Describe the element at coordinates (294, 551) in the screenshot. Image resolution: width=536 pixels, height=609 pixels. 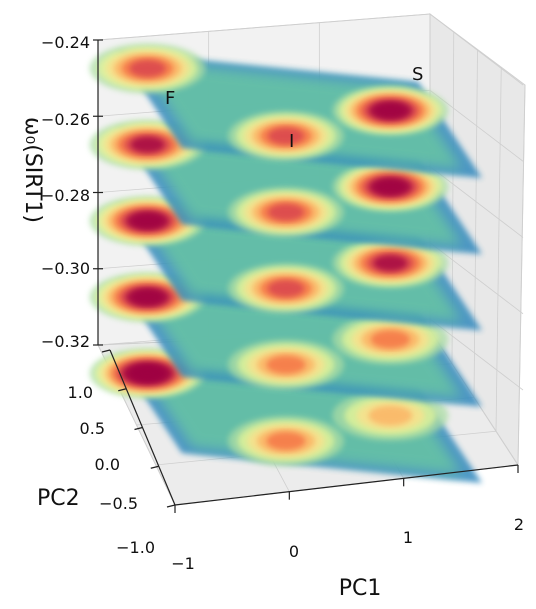
I see `pc1-tick-label: 0` at that location.